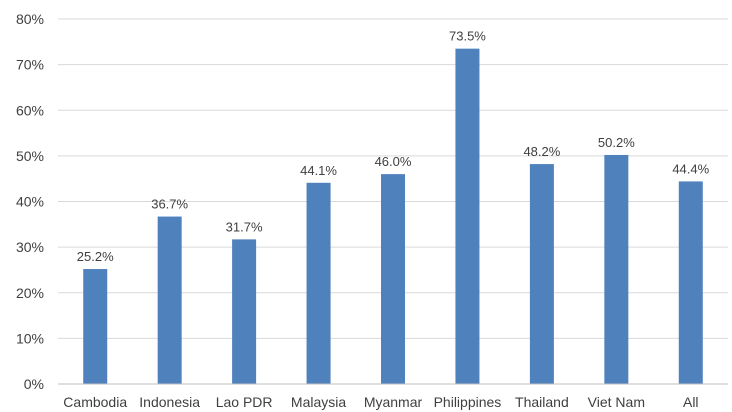 This screenshot has height=412, width=732. I want to click on data-label: 50.2%, so click(616, 142).